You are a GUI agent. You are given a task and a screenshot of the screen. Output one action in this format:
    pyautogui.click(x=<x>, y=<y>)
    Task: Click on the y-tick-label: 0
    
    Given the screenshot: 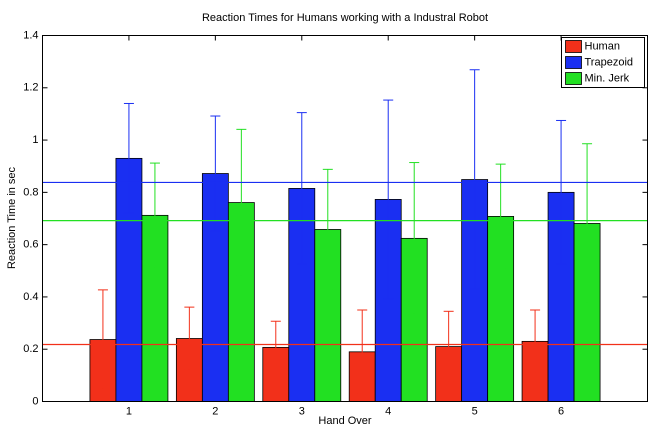 What is the action you would take?
    pyautogui.click(x=35, y=401)
    